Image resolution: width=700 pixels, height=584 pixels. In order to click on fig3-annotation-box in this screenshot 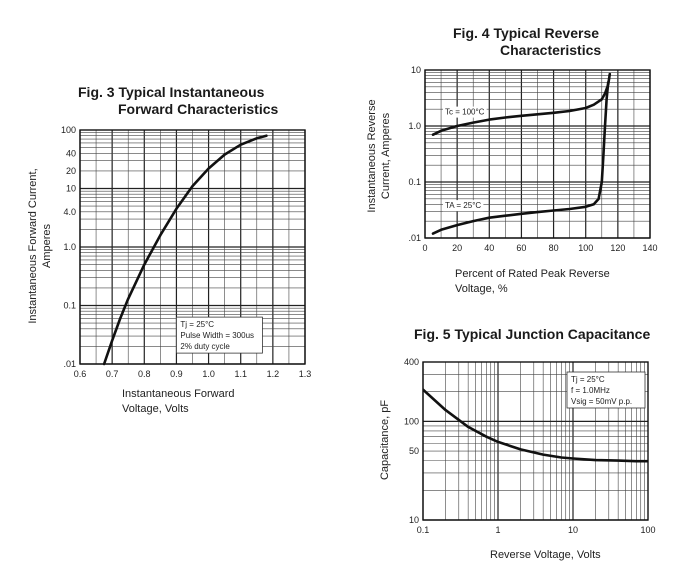, I will do `click(219, 335)`.